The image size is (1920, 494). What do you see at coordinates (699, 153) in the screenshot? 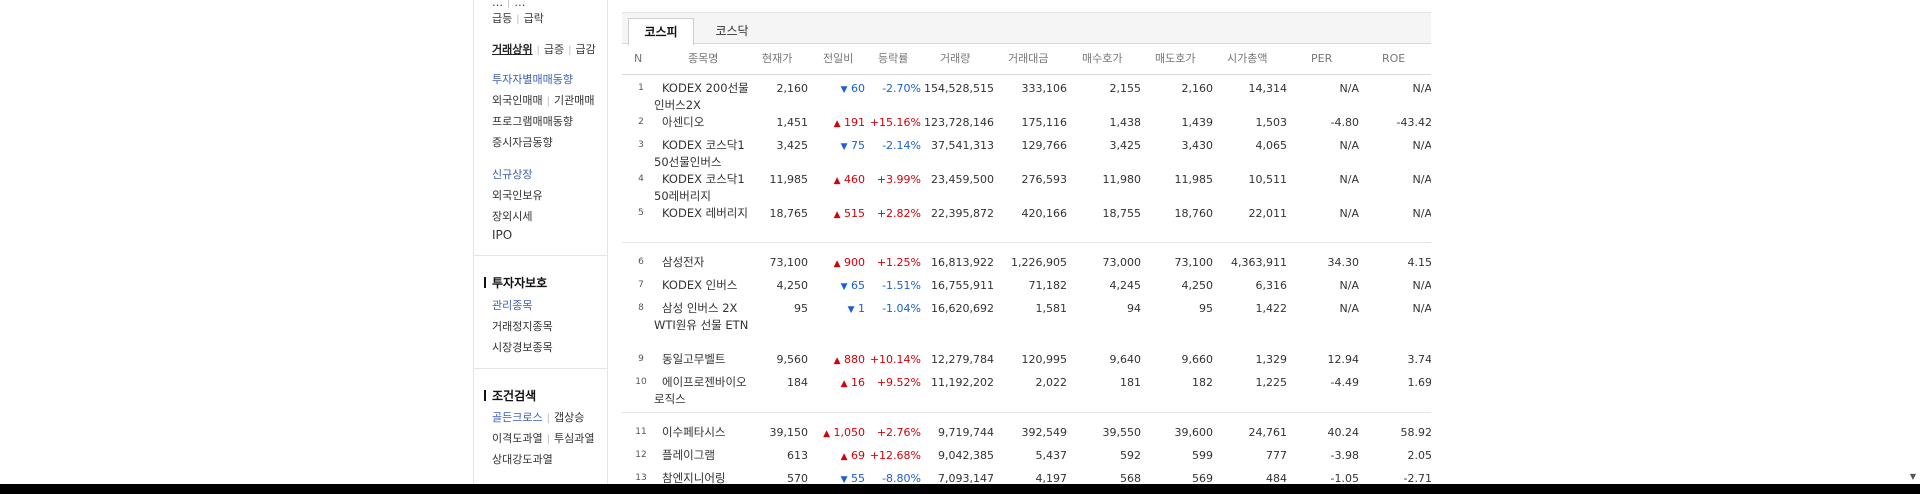
I see `stock-name-link: KODEX 코스닥150선물인버스` at bounding box center [699, 153].